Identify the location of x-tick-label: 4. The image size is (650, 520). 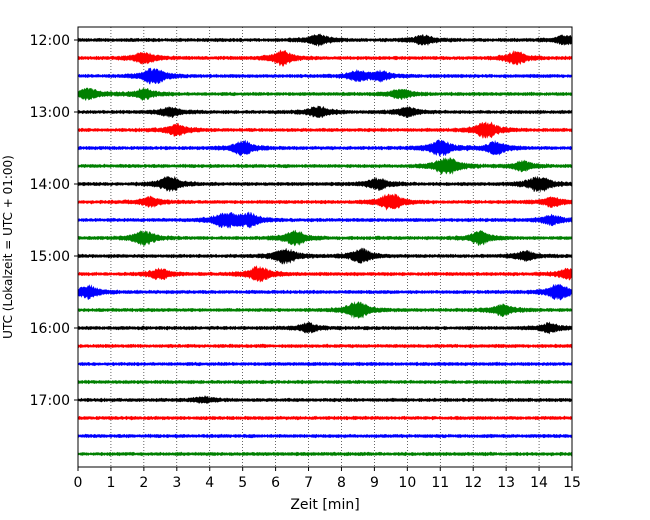
(209, 483).